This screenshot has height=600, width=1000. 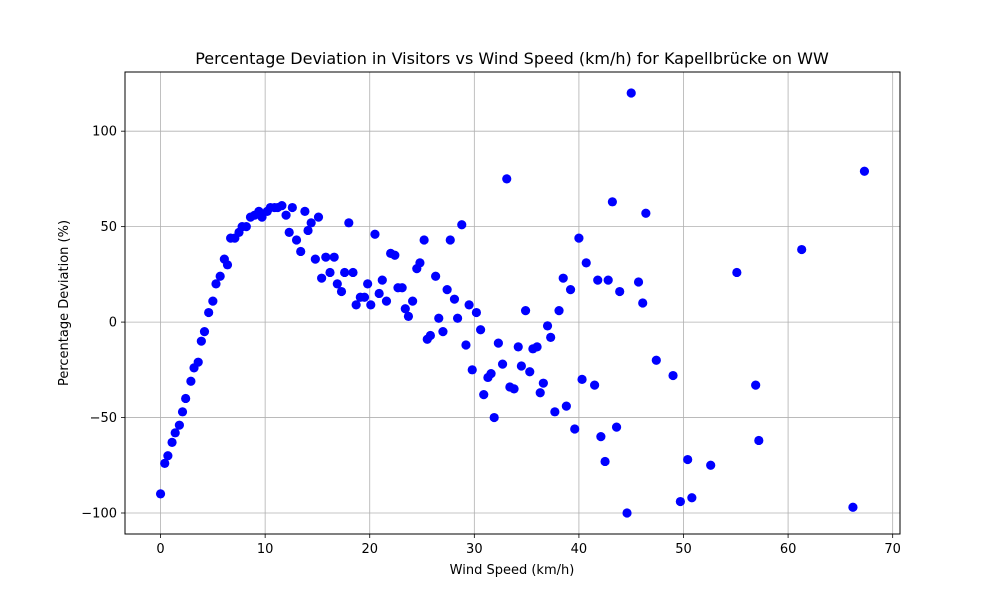 I want to click on x-tick-label: 20, so click(x=369, y=549).